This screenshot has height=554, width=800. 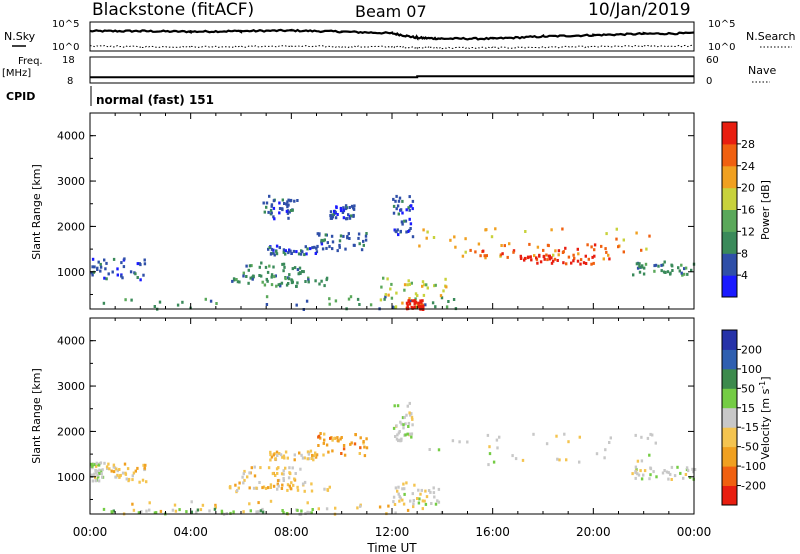 I want to click on time-tick-1: 04:00, so click(x=190, y=532).